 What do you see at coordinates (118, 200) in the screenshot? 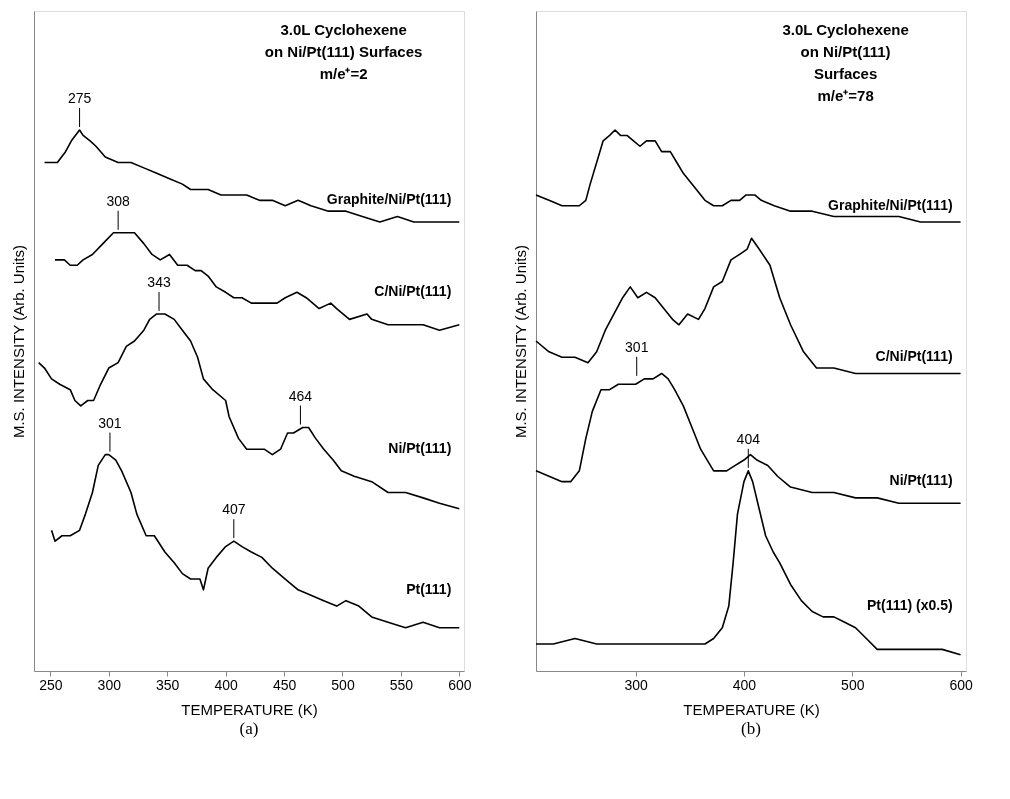
I see `annotation: 308` at bounding box center [118, 200].